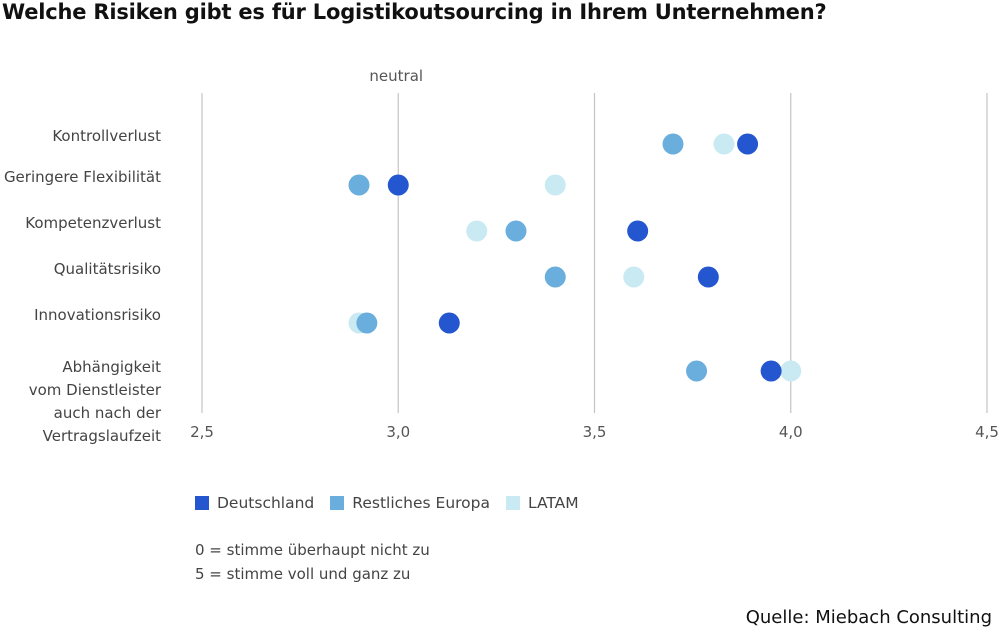 The height and width of the screenshot is (635, 1000). Describe the element at coordinates (553, 503) in the screenshot. I see `legend-label-latam: LATAM` at that location.